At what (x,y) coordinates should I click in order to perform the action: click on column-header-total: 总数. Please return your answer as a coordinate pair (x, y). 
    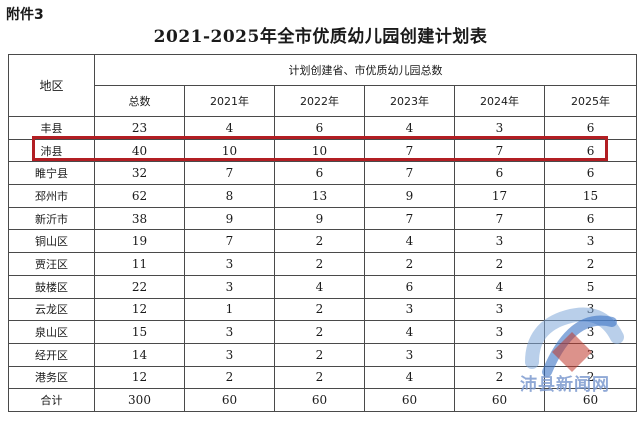
    Looking at the image, I should click on (139, 101).